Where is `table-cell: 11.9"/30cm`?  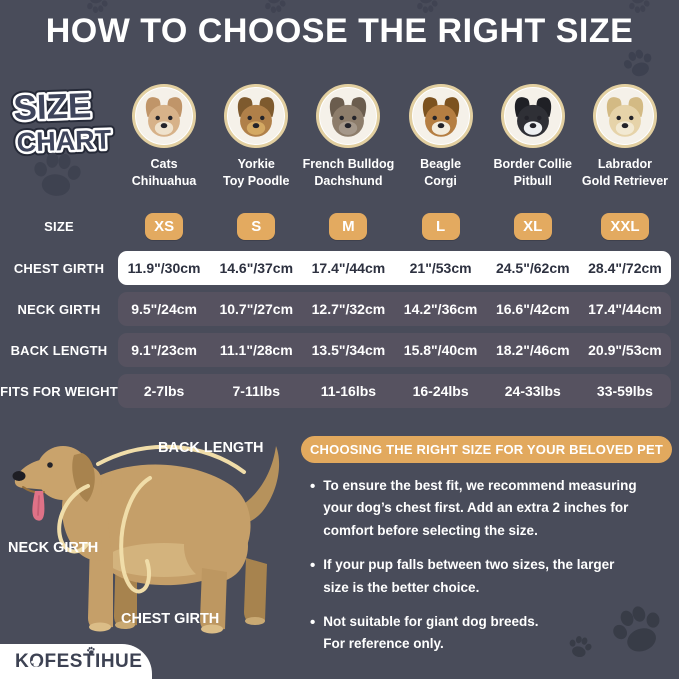 table-cell: 11.9"/30cm is located at coordinates (164, 268).